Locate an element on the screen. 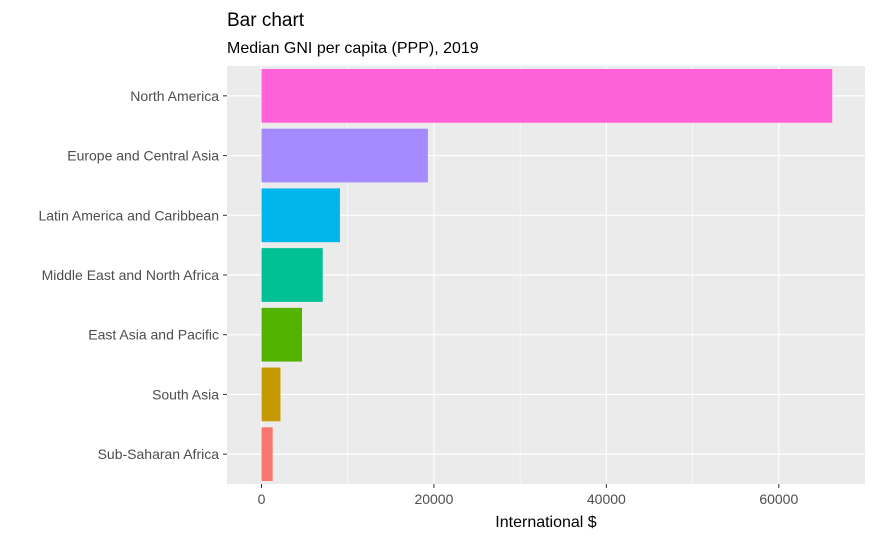 The height and width of the screenshot is (540, 875). y-tick-label: Europe and Central Asia is located at coordinates (143, 156).